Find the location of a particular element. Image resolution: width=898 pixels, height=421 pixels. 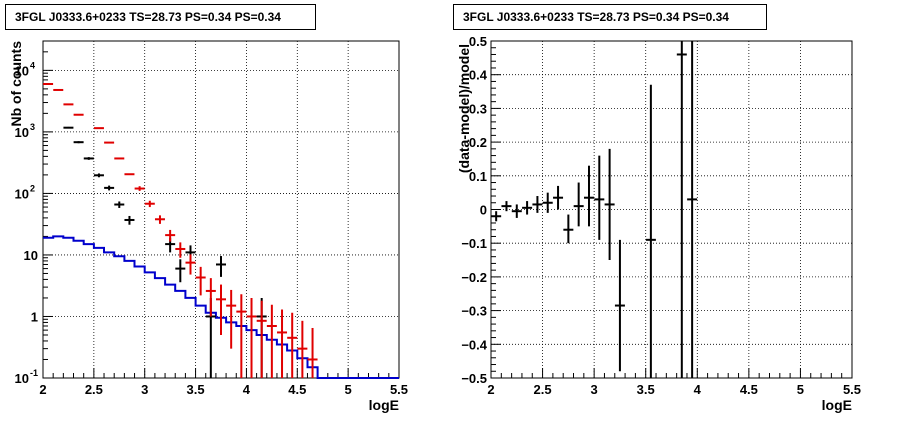

y-tick-label-right: −0.1 is located at coordinates (474, 243).